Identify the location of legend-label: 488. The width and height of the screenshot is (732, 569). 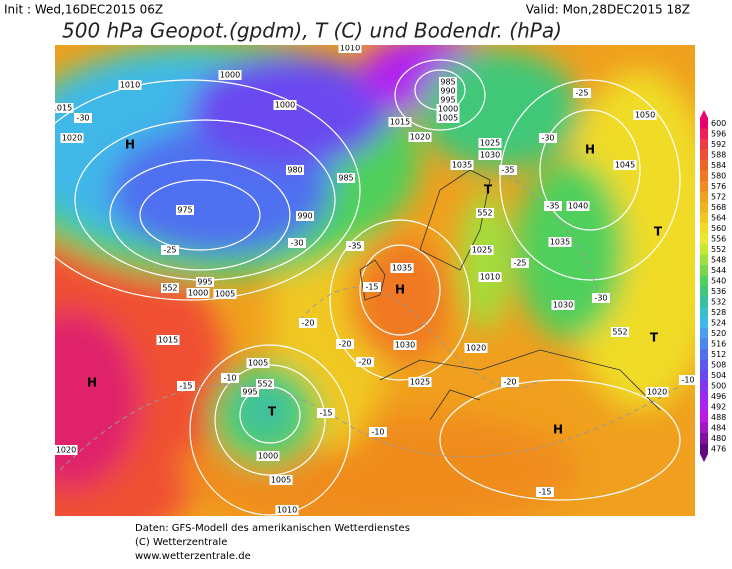
(718, 417).